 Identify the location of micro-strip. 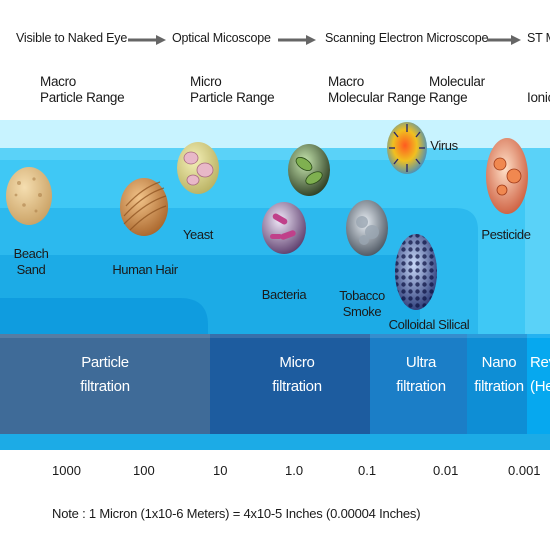
(290, 384).